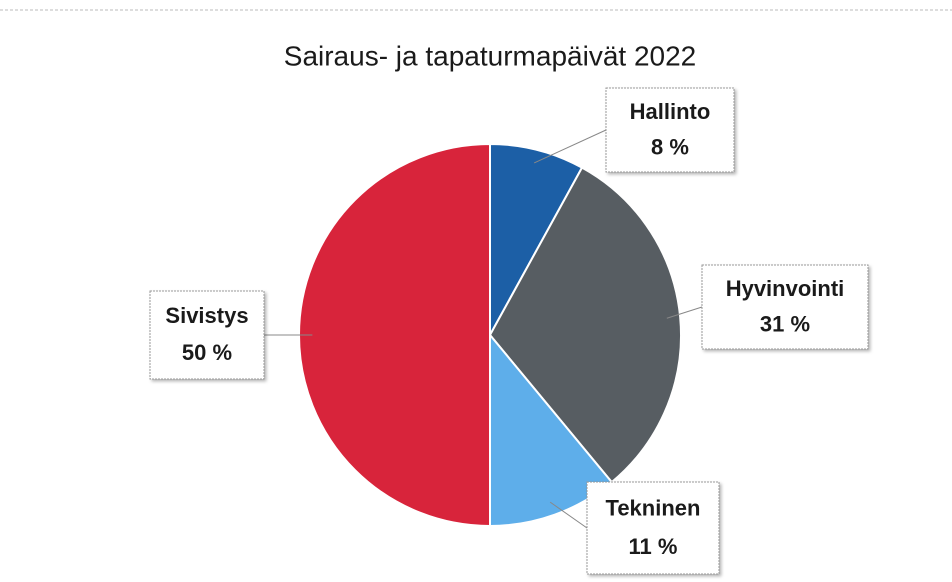 The width and height of the screenshot is (952, 582). What do you see at coordinates (490, 55) in the screenshot?
I see `chart-title: Sairaus- ja tapaturmapäivät 2022` at bounding box center [490, 55].